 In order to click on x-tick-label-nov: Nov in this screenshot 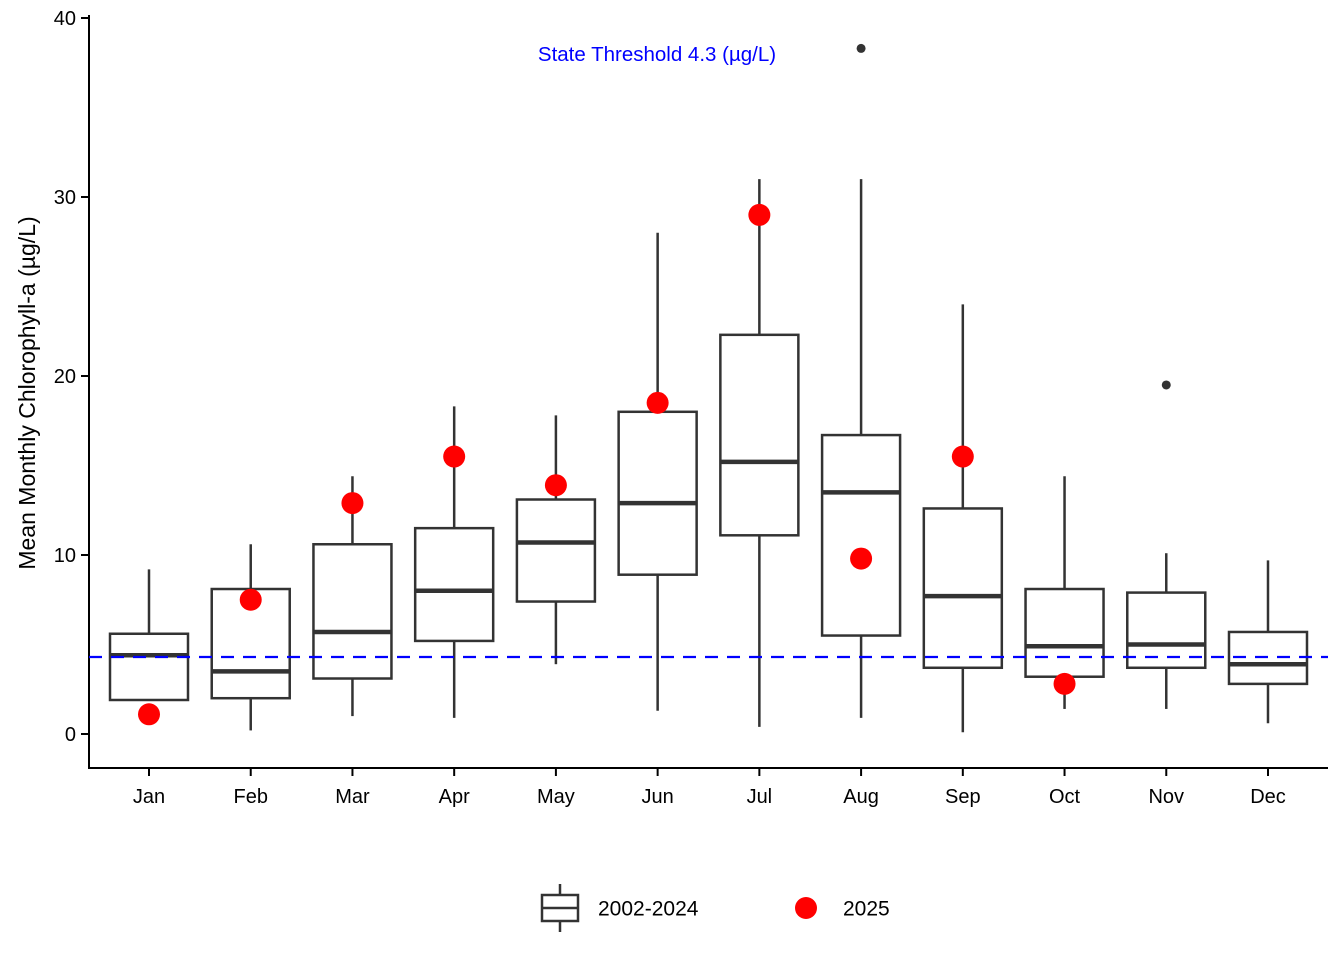, I will do `click(1166, 797)`.